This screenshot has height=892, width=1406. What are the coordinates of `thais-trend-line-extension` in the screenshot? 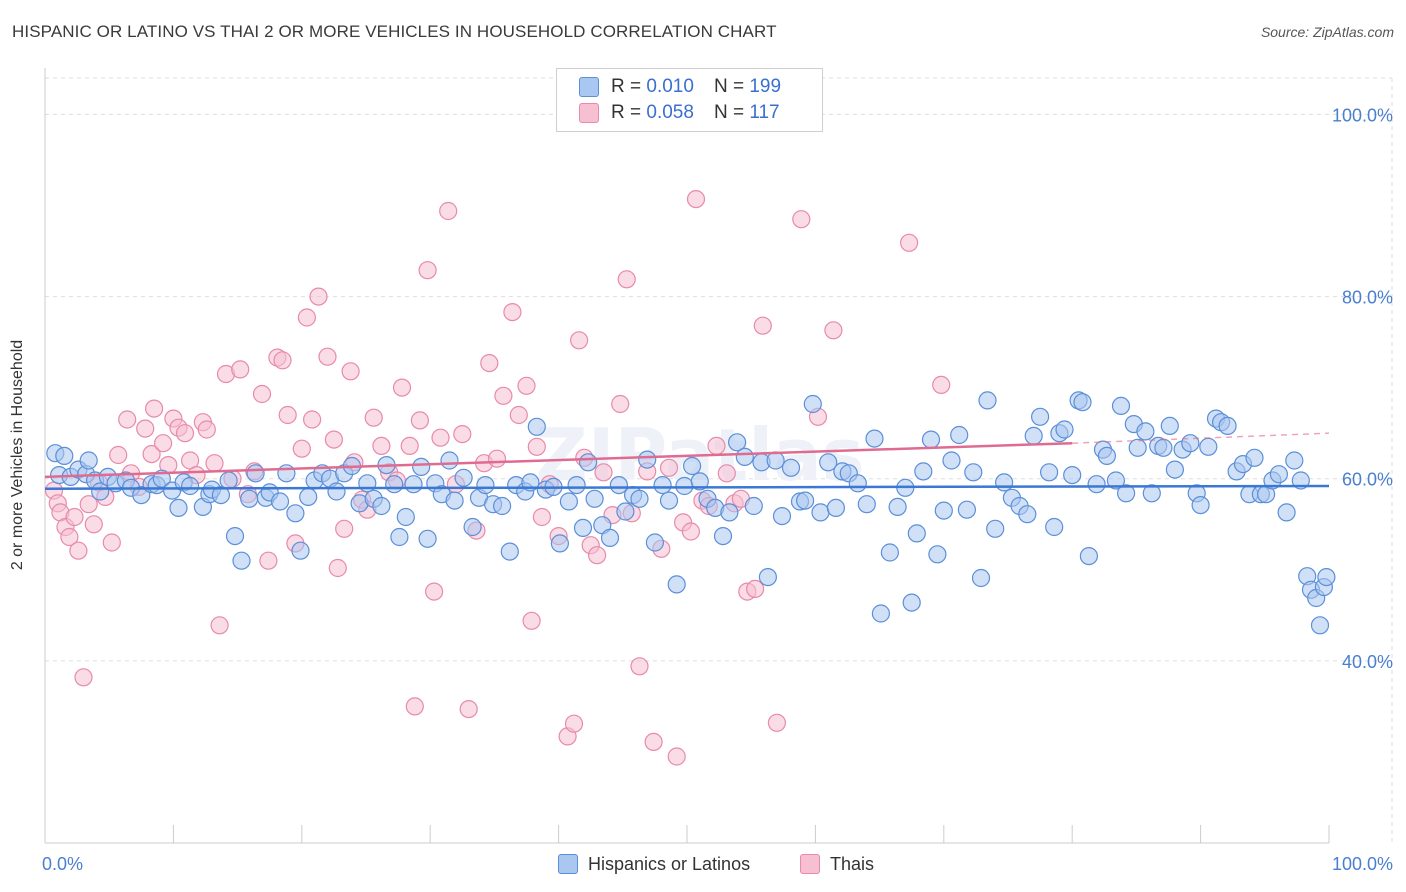 It's located at (1201, 438).